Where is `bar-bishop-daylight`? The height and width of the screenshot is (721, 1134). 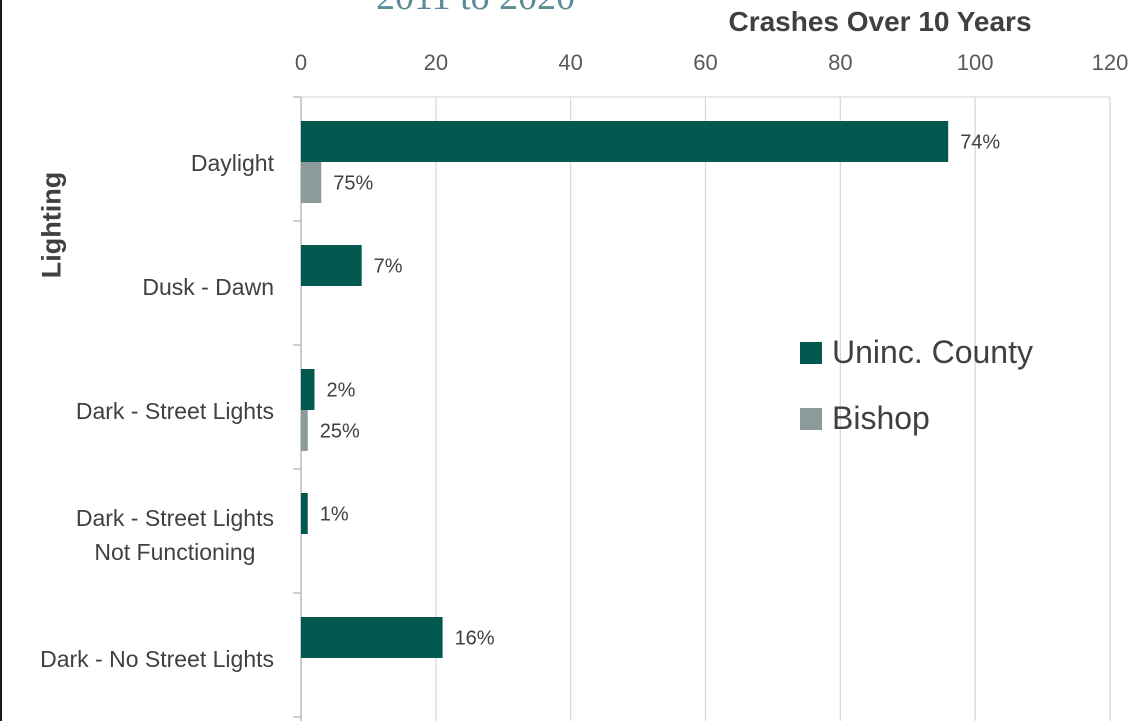
bar-bishop-daylight is located at coordinates (311, 182).